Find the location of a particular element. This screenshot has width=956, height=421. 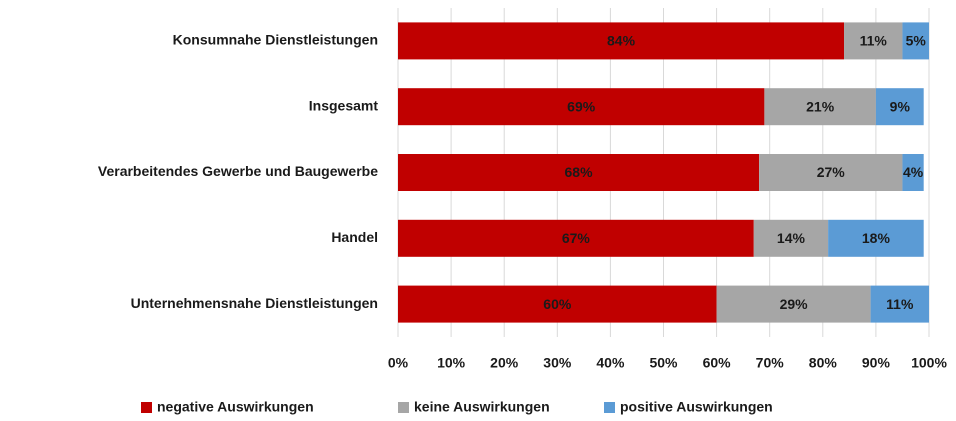

y-tick-label: Verarbeitendes Gewerbe und Baugewerbe is located at coordinates (238, 171).